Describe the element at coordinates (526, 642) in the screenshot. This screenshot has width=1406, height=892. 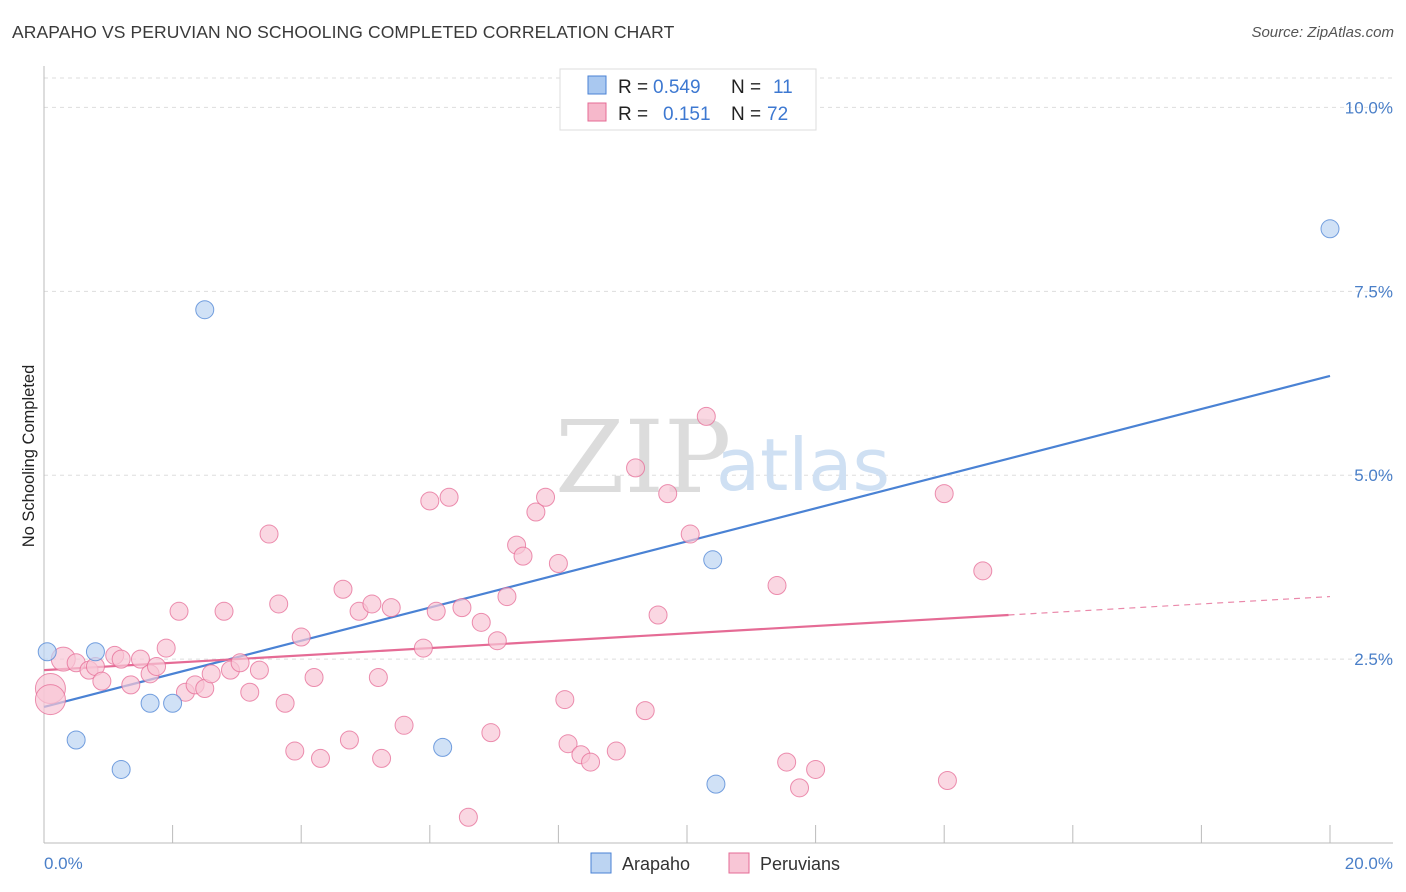
I see `trend-line-peruvians` at that location.